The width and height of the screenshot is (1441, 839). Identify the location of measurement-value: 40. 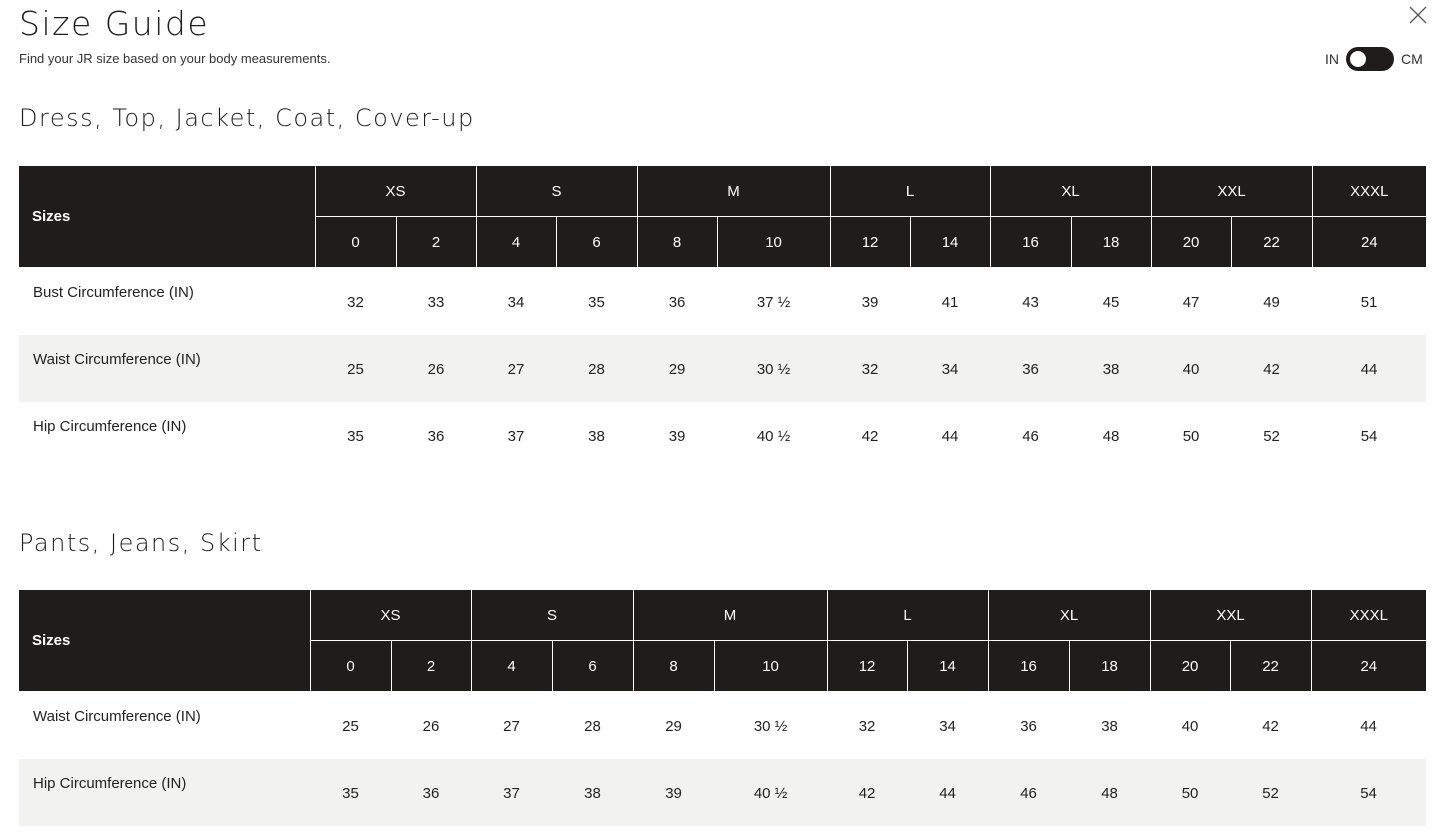
(1191, 369).